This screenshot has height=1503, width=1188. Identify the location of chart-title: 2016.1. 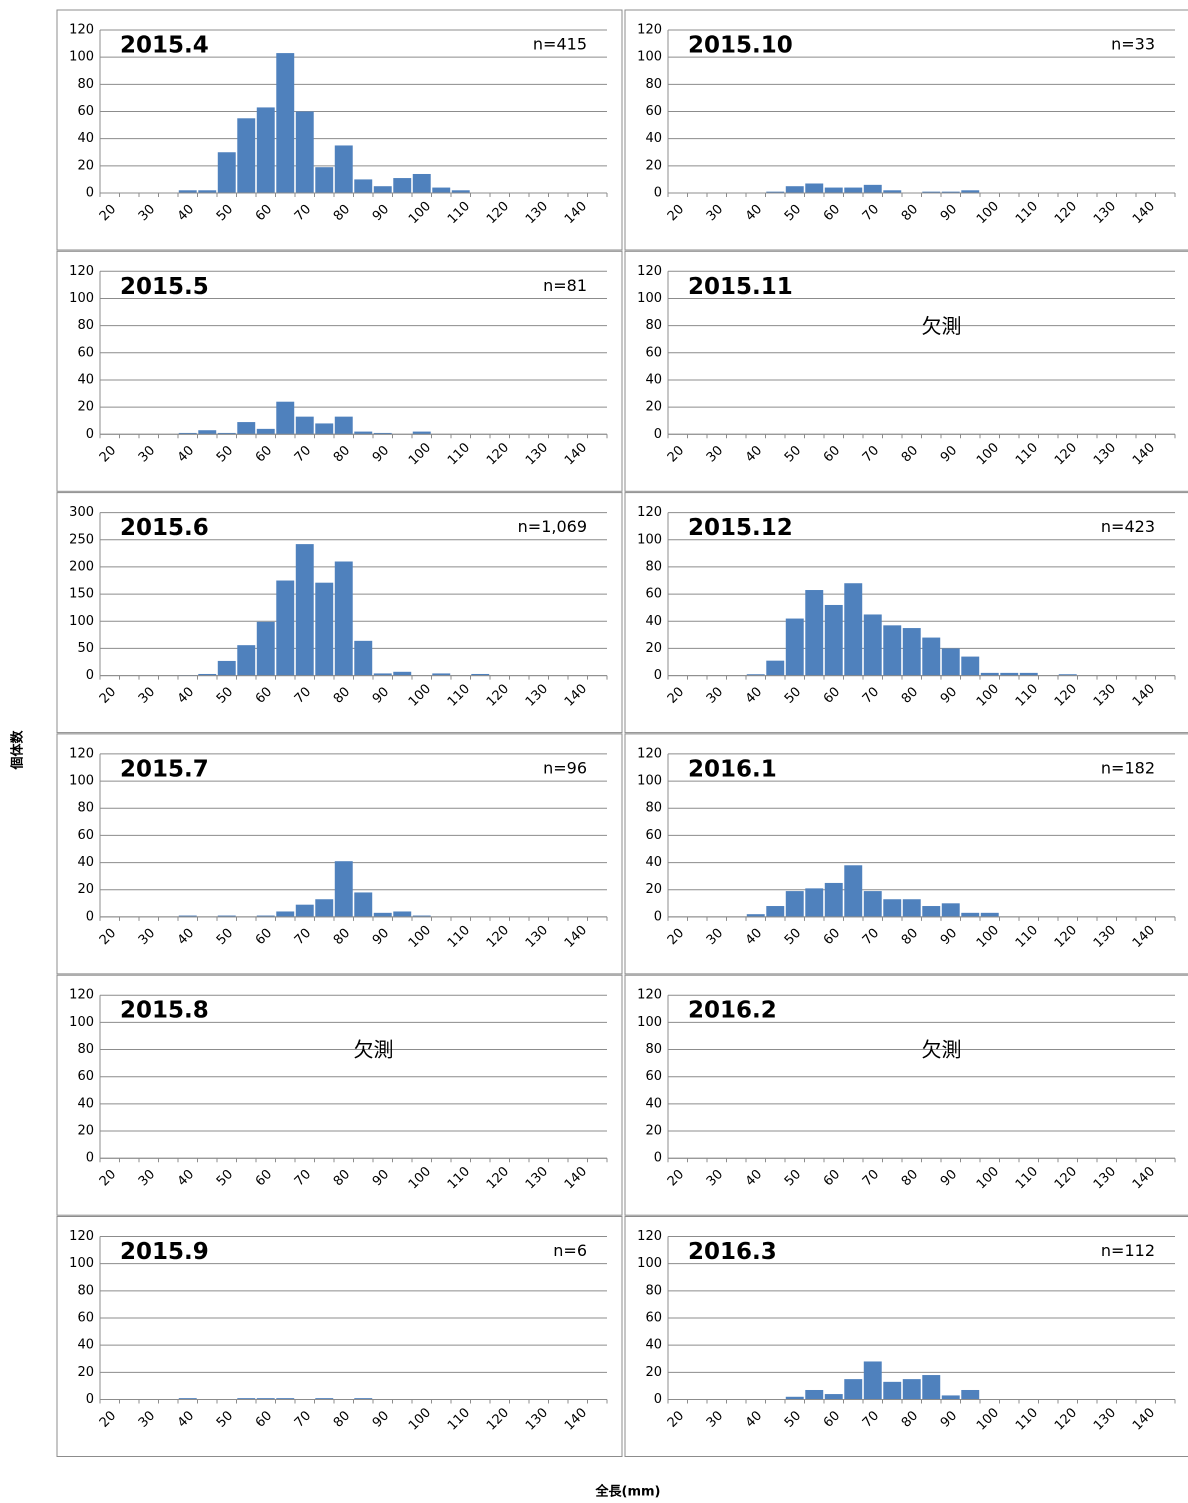
(732, 769).